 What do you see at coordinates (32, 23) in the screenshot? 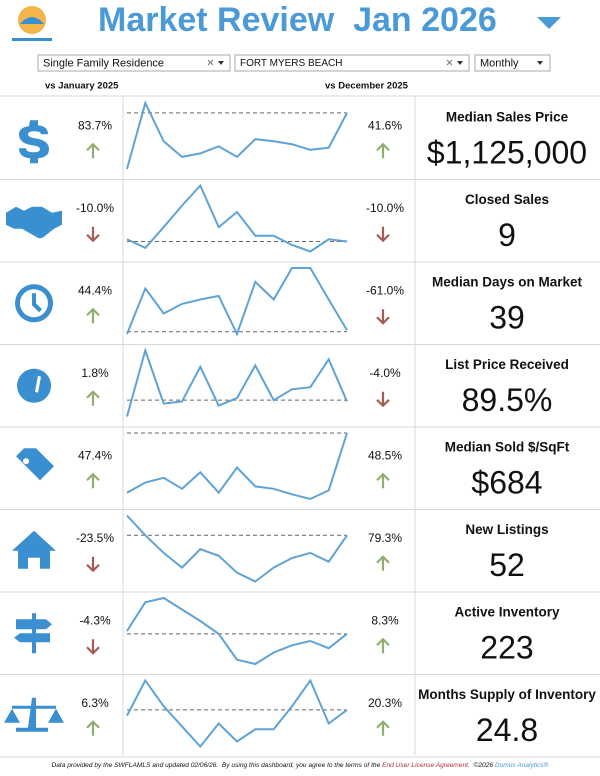
I see `logo` at bounding box center [32, 23].